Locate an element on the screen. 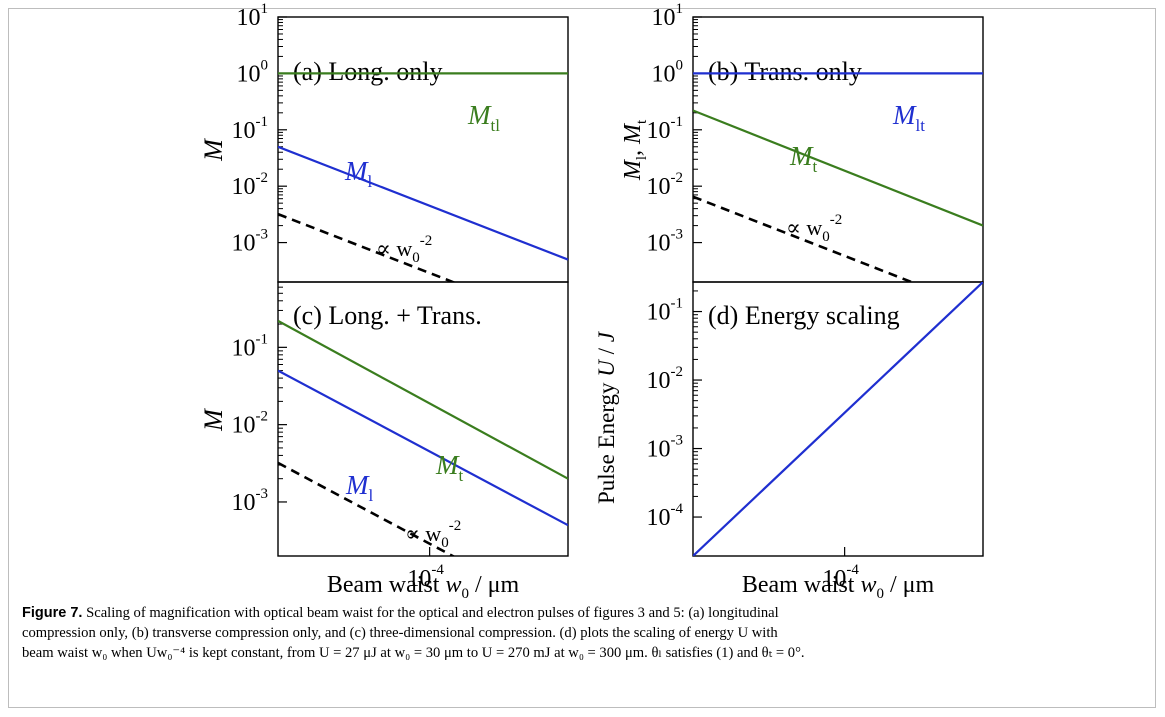 This screenshot has width=1165, height=717. panel-a-ytick-label: 10⁻² is located at coordinates (250, 185).